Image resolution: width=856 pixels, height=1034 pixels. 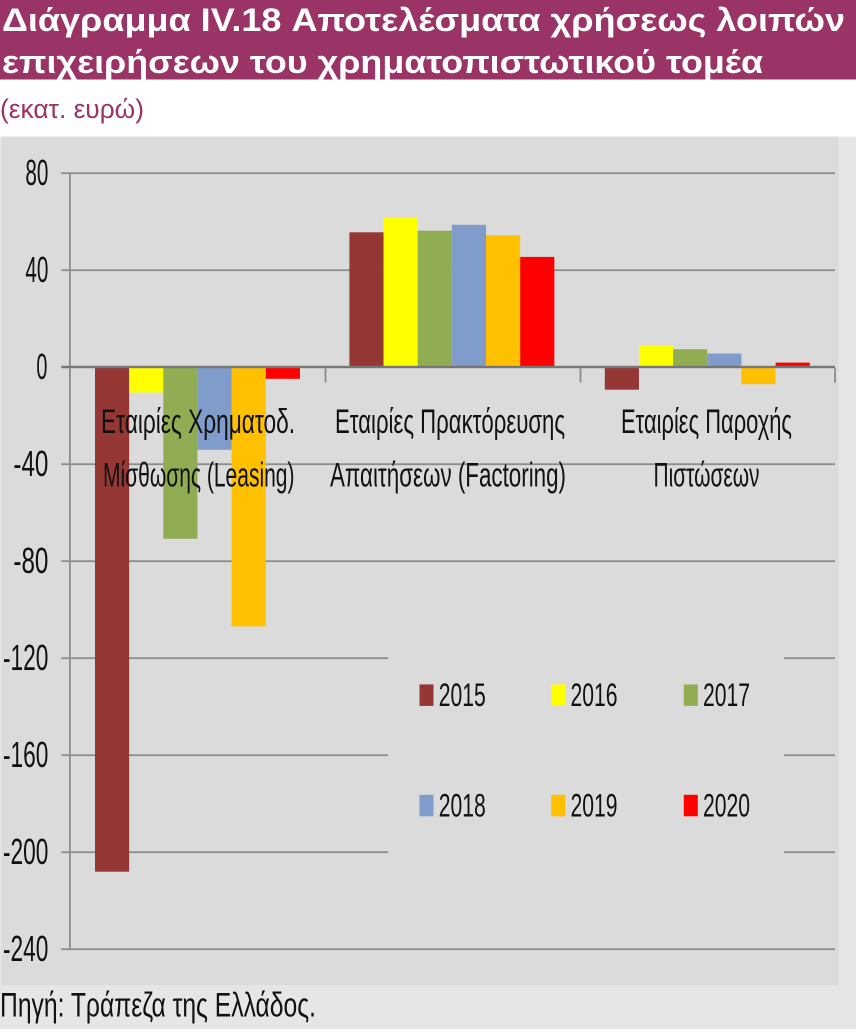 What do you see at coordinates (450, 422) in the screenshot?
I see `svg-text: Εταιρίες Πρακτόρευσης` at bounding box center [450, 422].